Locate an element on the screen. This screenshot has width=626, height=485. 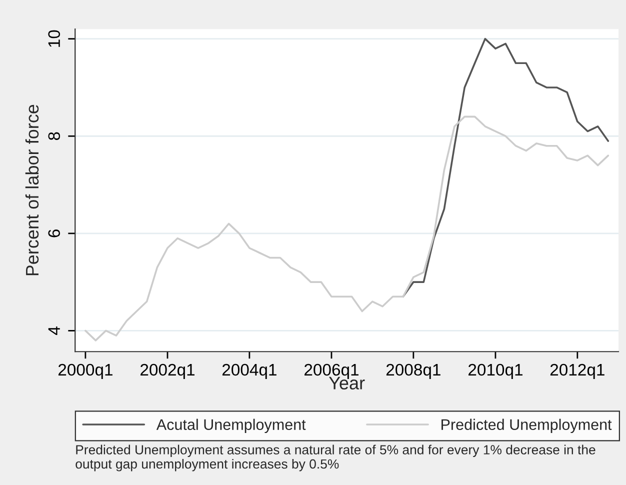
y-tick-label: 4 is located at coordinates (54, 330).